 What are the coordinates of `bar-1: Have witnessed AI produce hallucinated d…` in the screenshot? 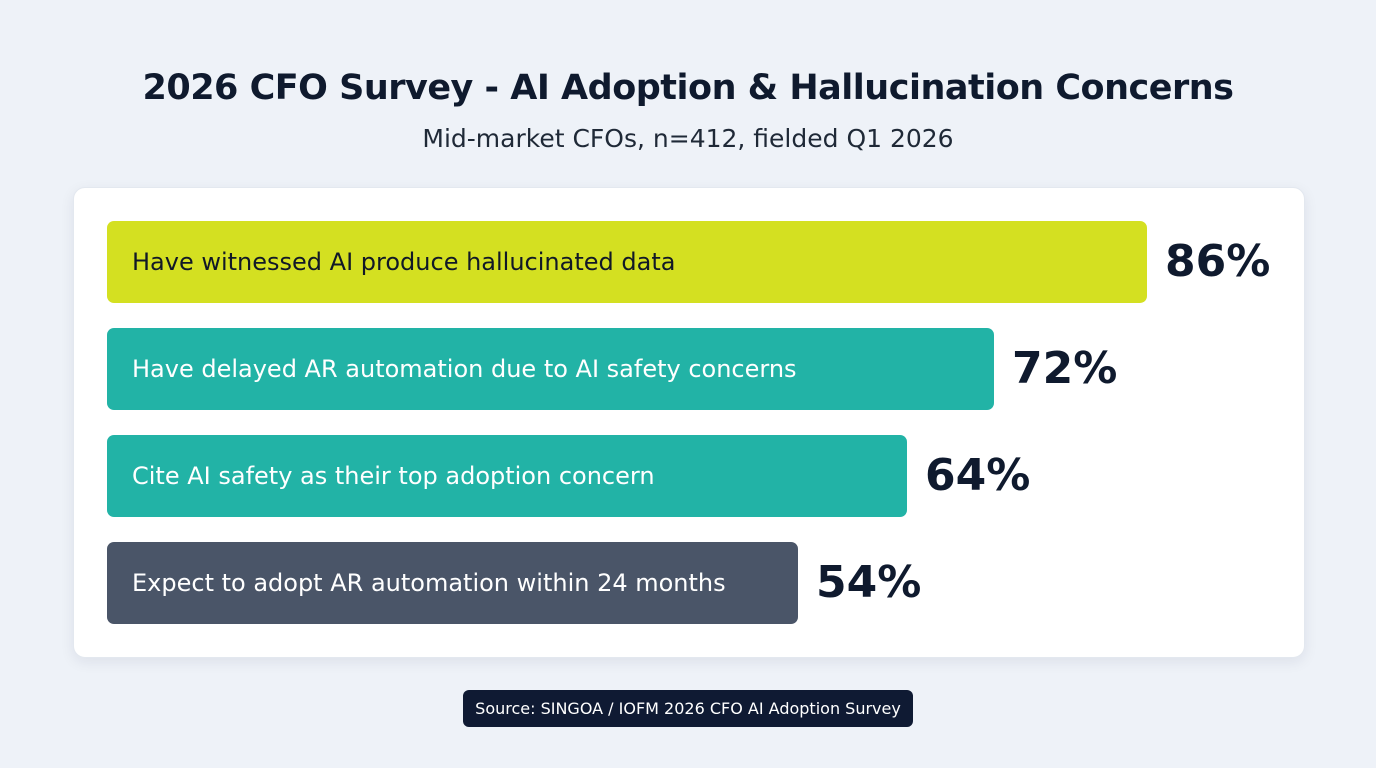 It's located at (627, 262).